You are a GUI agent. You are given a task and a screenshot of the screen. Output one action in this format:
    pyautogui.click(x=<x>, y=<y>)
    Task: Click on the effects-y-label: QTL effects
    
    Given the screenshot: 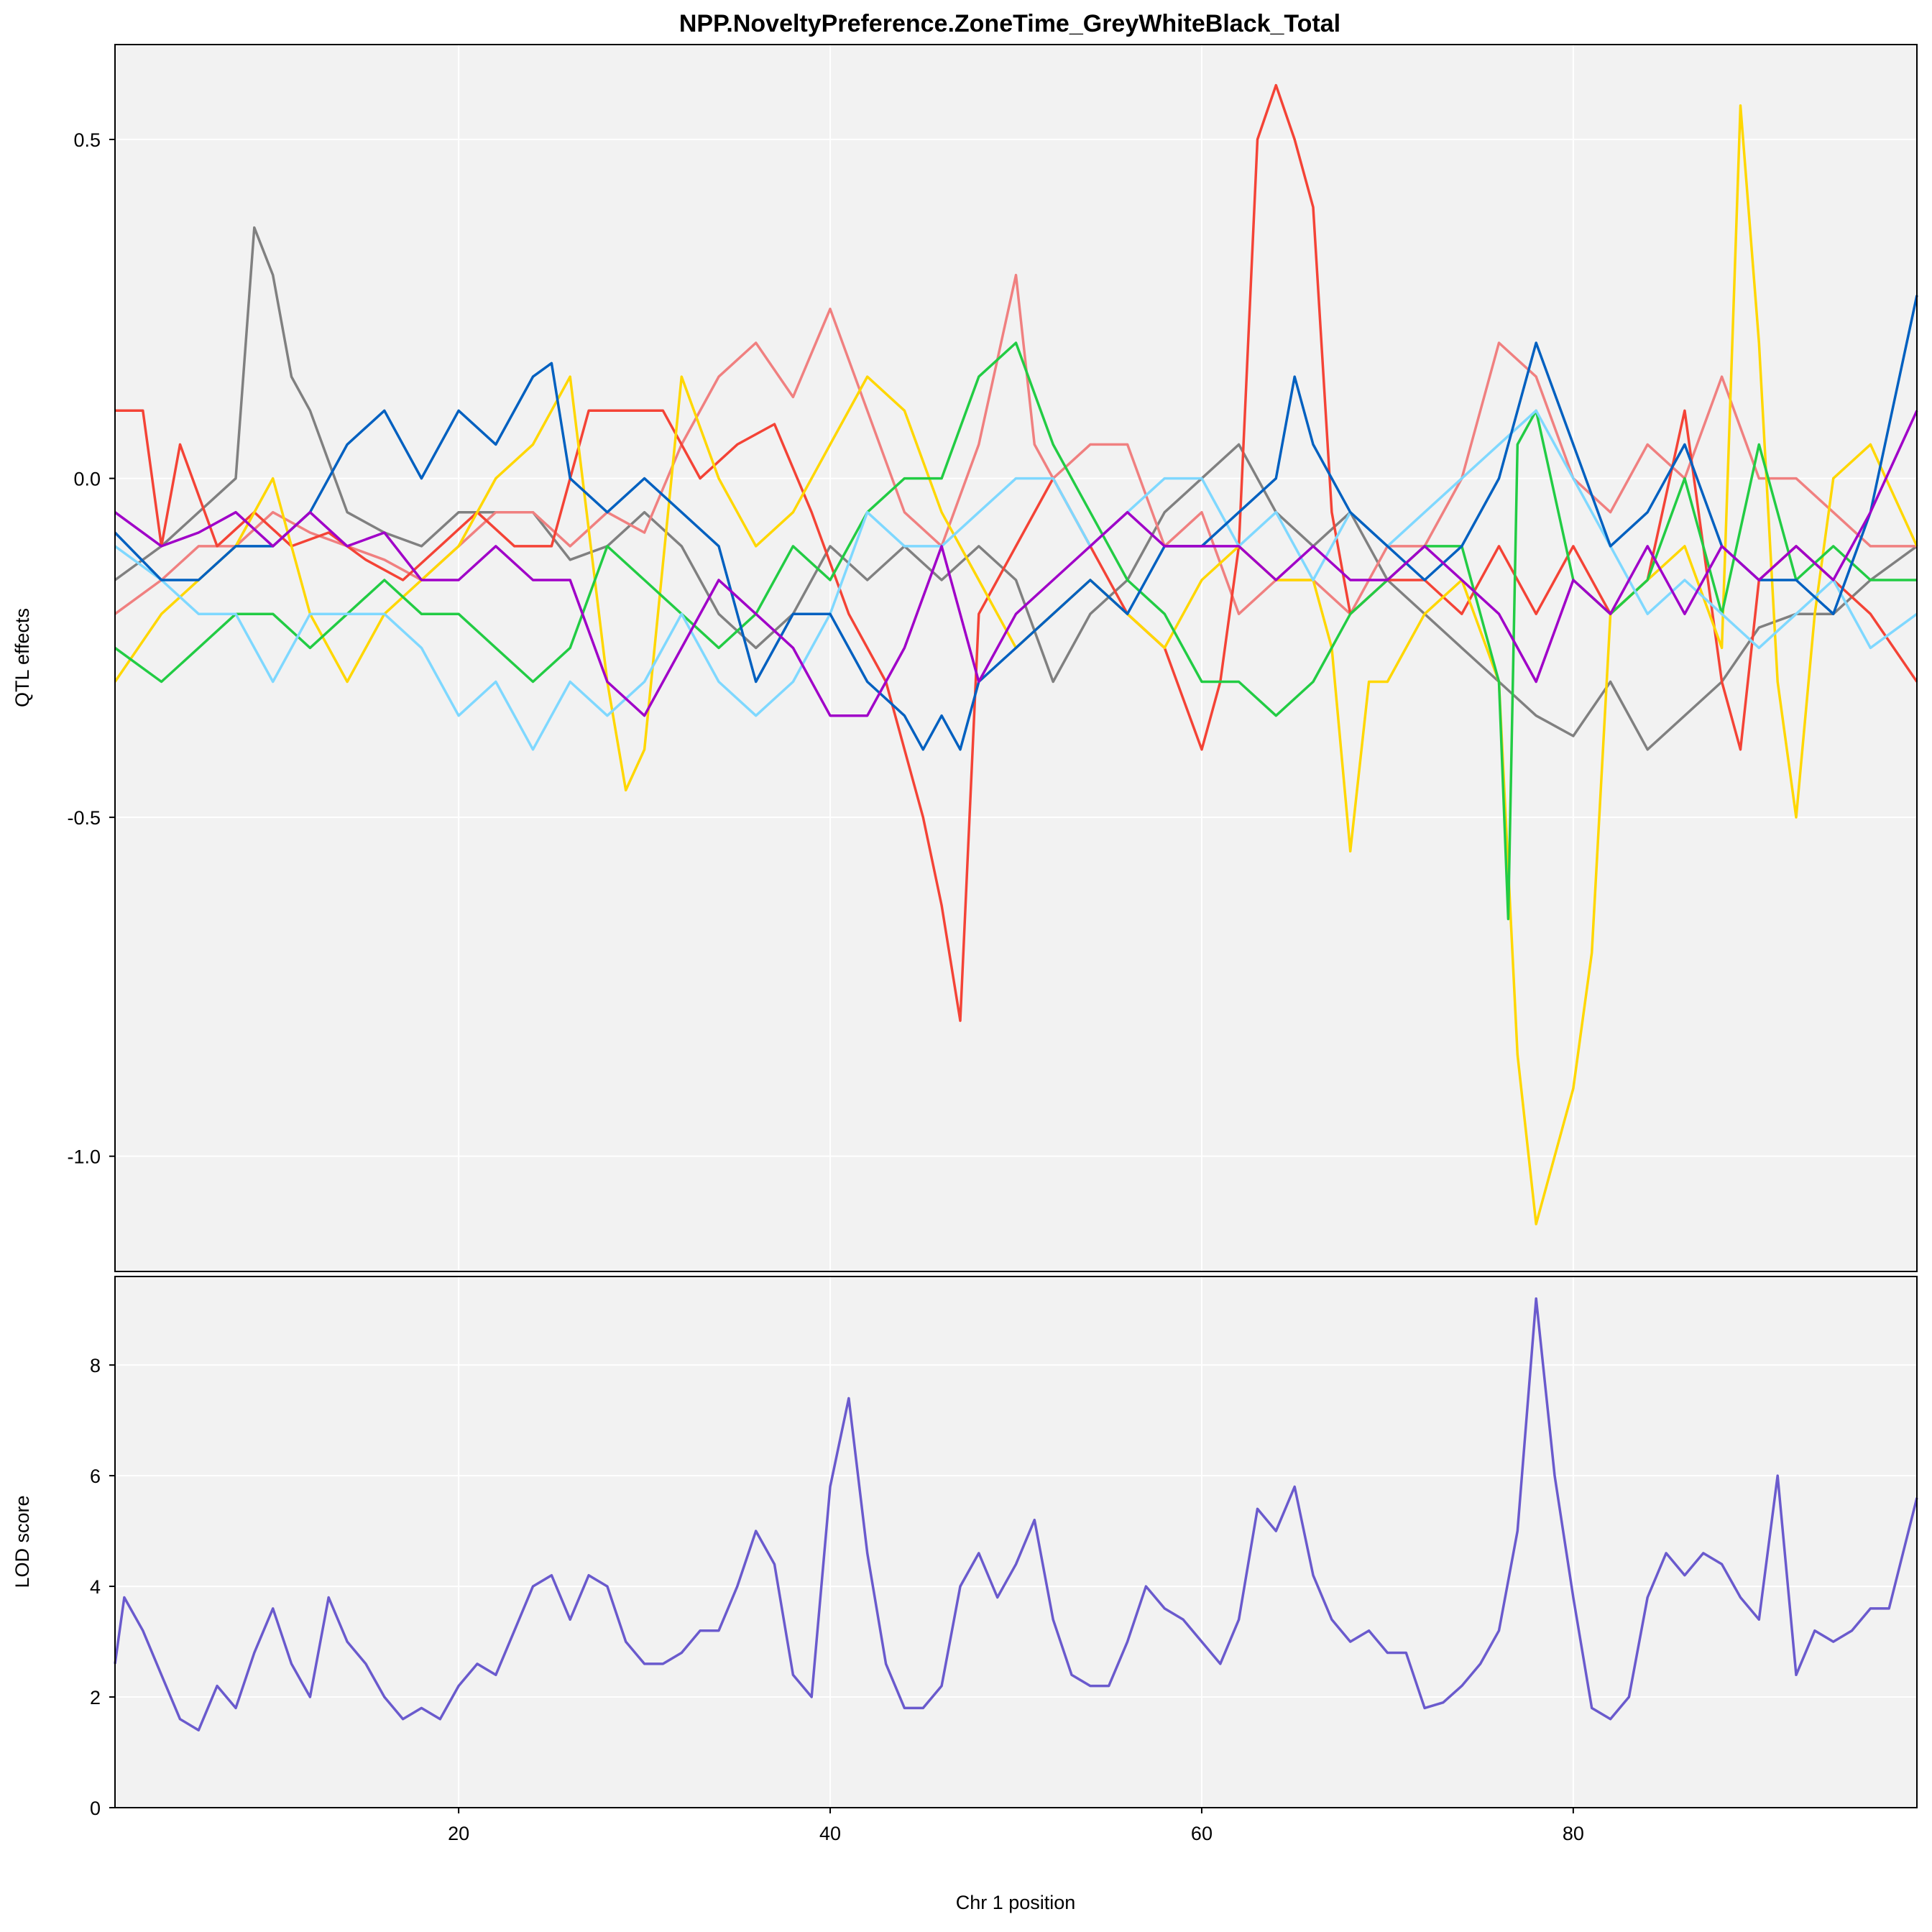 What is the action you would take?
    pyautogui.click(x=22, y=657)
    